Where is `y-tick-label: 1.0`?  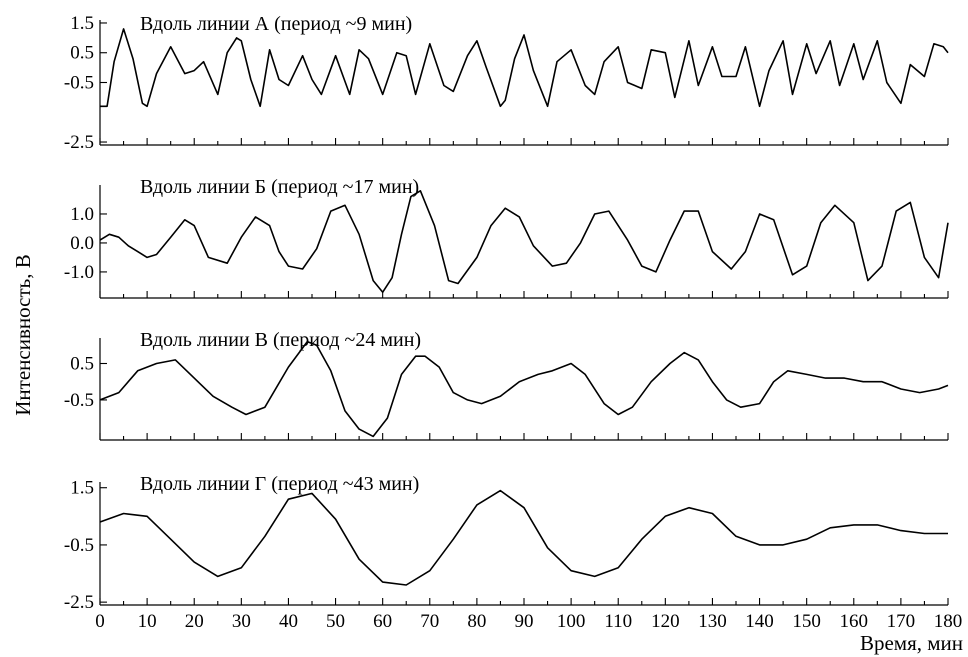
y-tick-label: 1.0 is located at coordinates (82, 214).